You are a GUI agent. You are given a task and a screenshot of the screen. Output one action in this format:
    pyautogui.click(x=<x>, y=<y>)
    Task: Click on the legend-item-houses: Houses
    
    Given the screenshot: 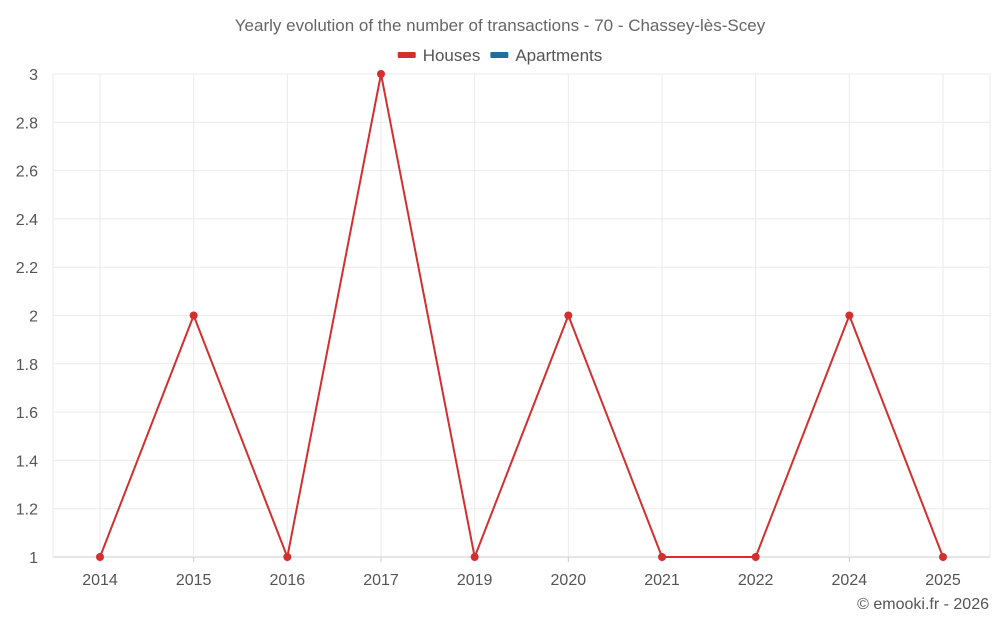 What is the action you would take?
    pyautogui.click(x=439, y=55)
    